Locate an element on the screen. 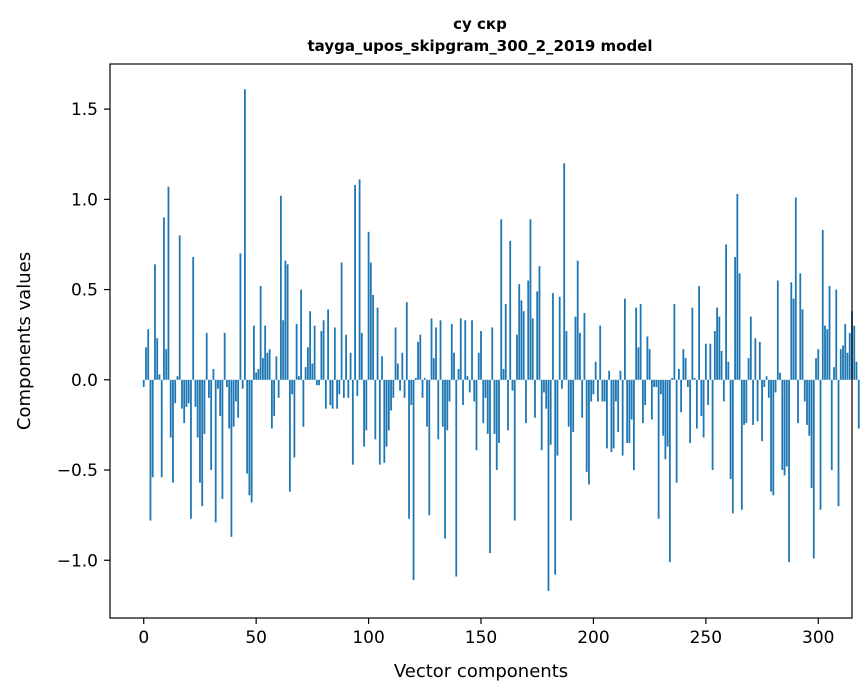 Image resolution: width=867 pixels, height=696 pixels. x-axis-label: Vector components is located at coordinates (481, 671).